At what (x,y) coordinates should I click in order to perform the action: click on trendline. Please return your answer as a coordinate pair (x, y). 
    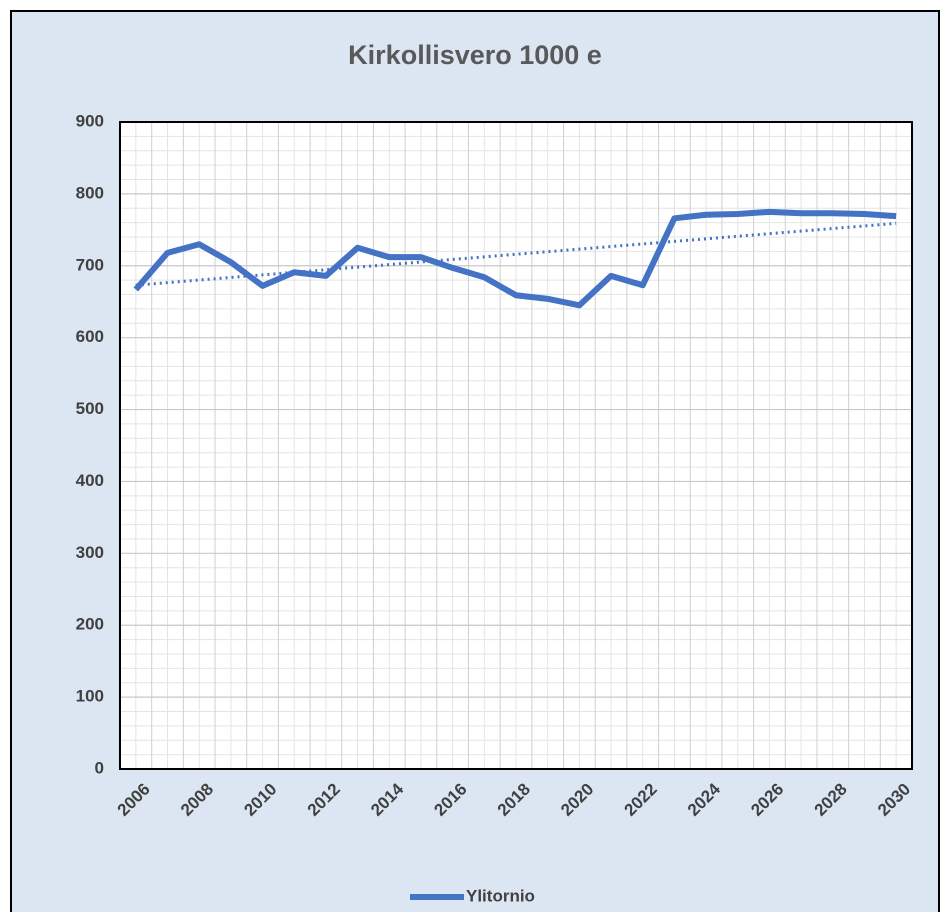
    Looking at the image, I should click on (516, 254).